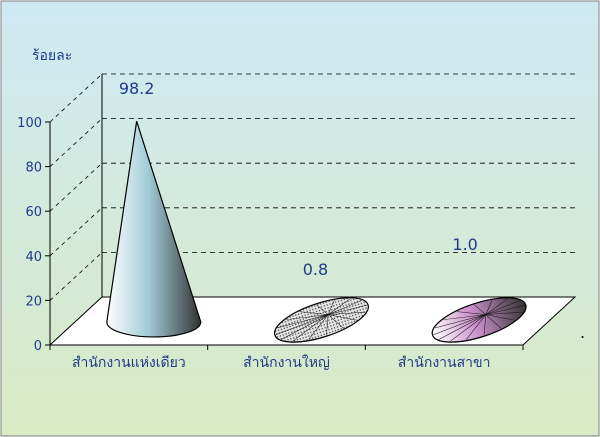 This screenshot has width=600, height=437. Describe the element at coordinates (33, 168) in the screenshot. I see `y-tick-label: 80` at that location.